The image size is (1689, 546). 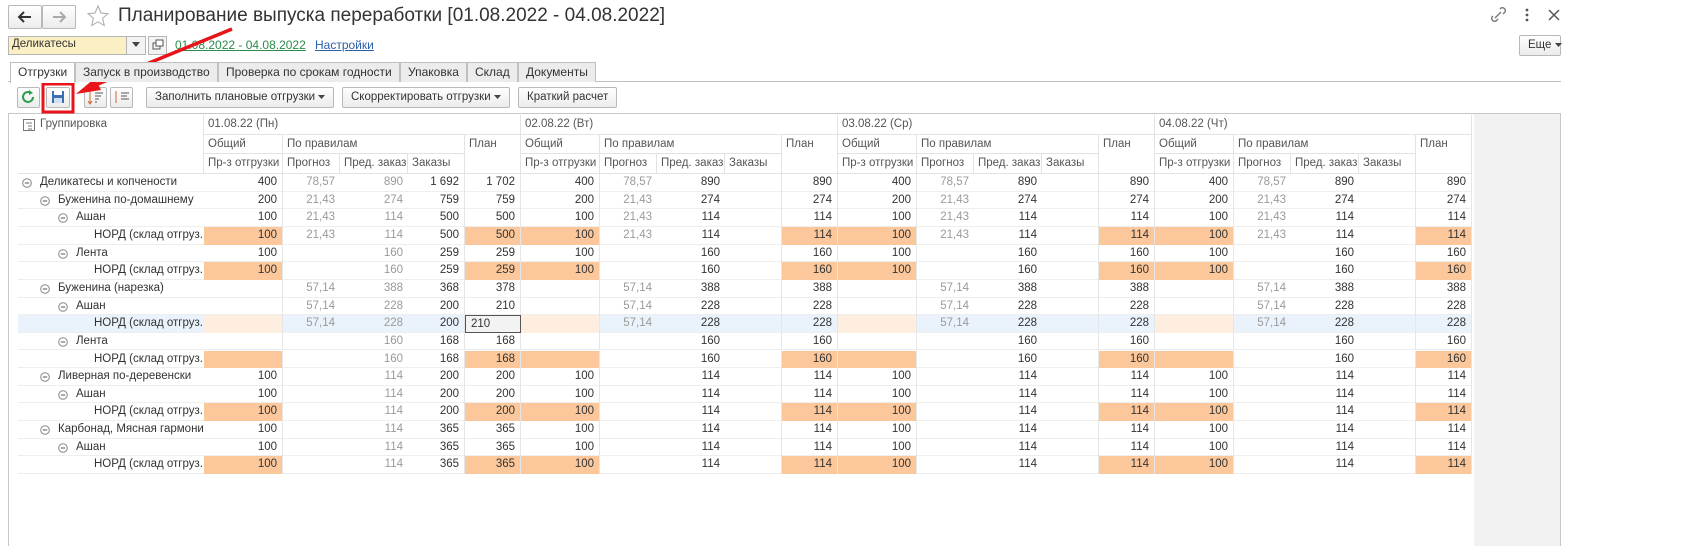 What do you see at coordinates (945, 324) in the screenshot?
I see `value-cell: 57,14` at bounding box center [945, 324].